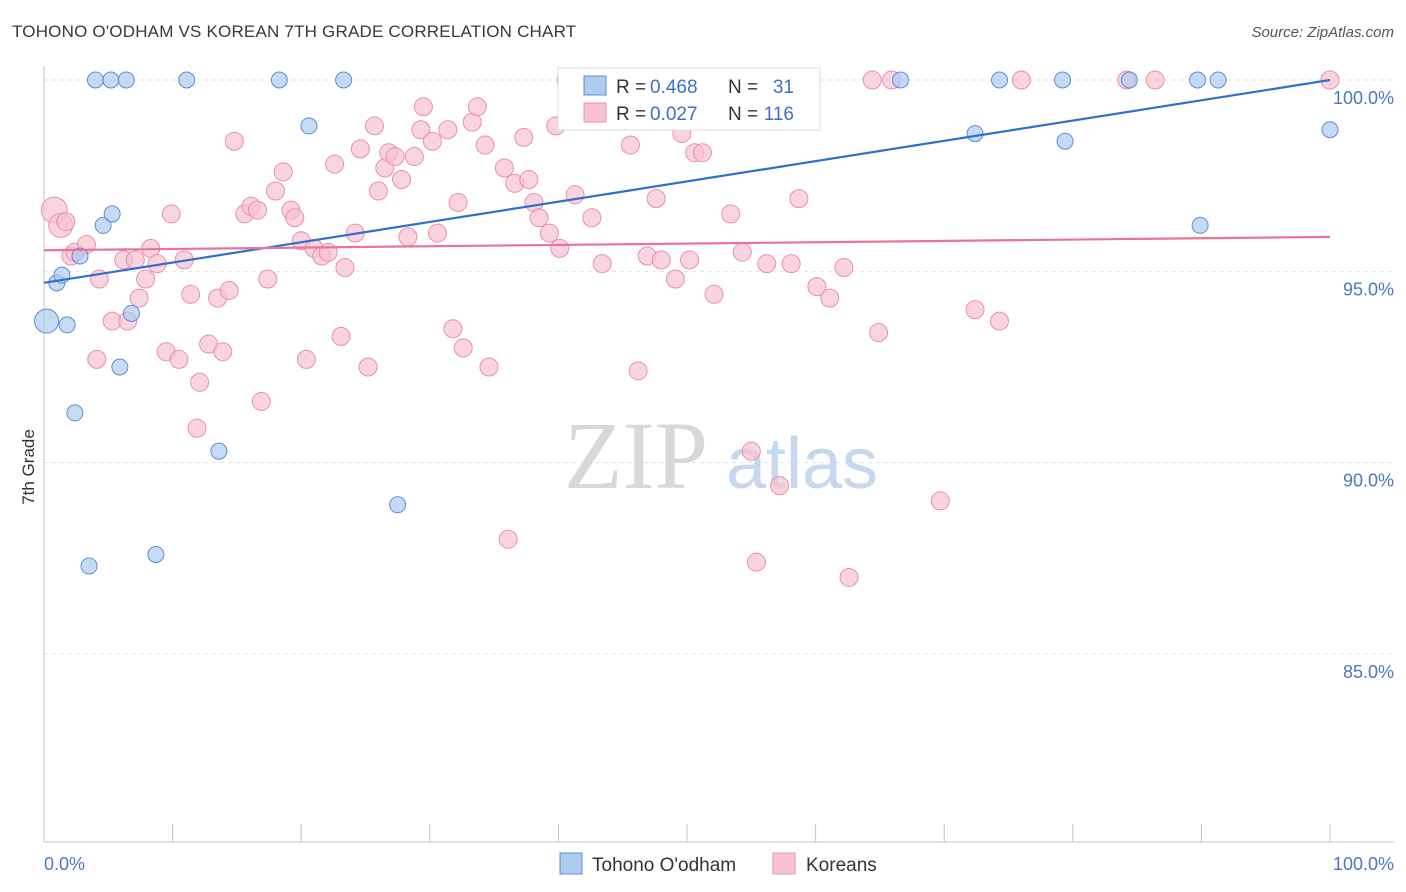 The width and height of the screenshot is (1406, 892). What do you see at coordinates (674, 87) in the screenshot?
I see `legend-r-value-1: 0.468` at bounding box center [674, 87].